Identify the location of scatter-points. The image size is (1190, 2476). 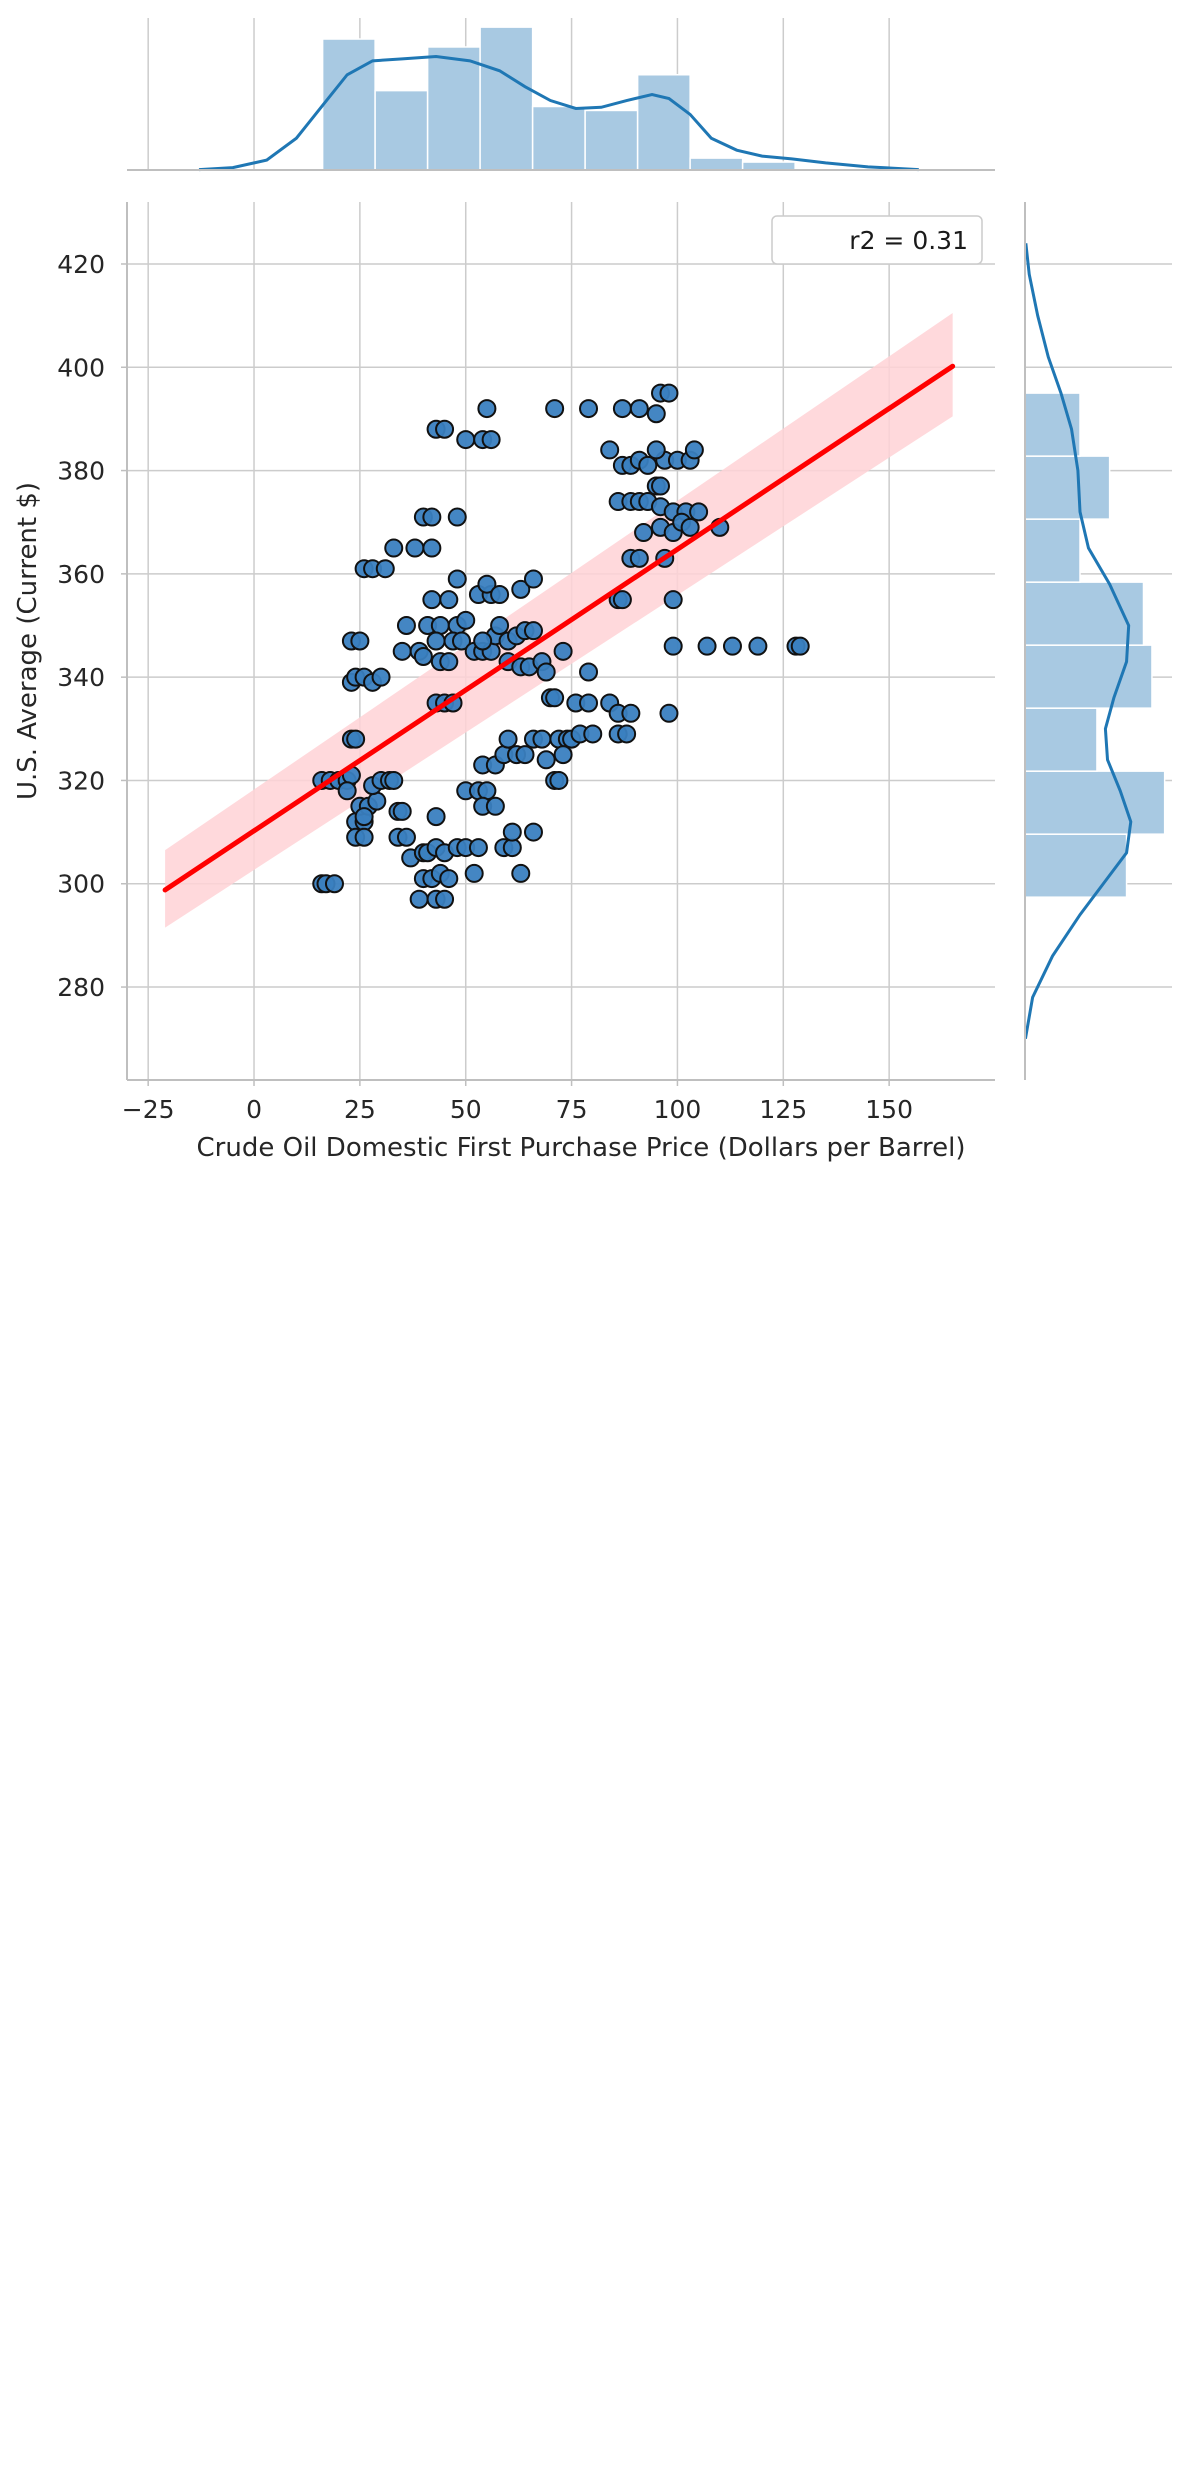
(561, 646).